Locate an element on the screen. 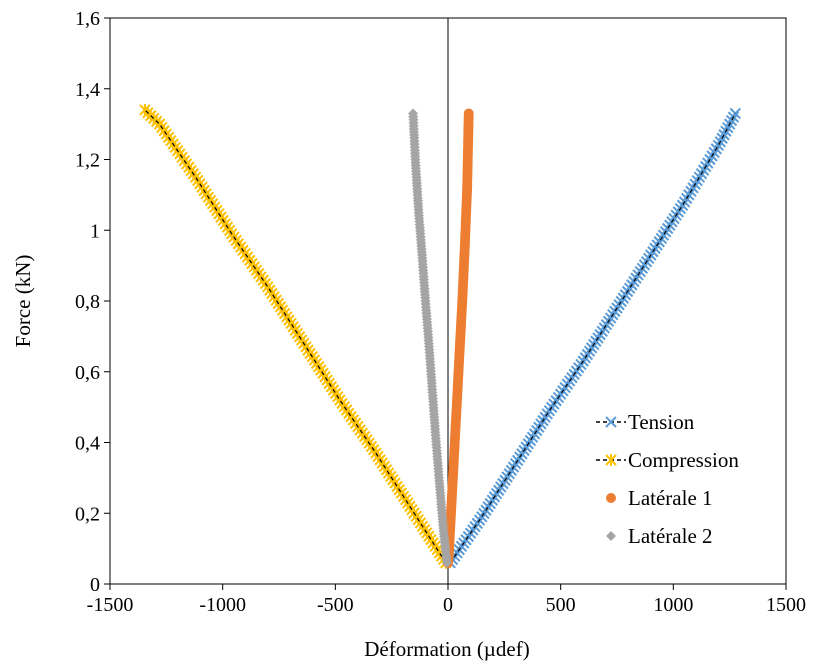  y-tick-label: 1 is located at coordinates (95, 231).